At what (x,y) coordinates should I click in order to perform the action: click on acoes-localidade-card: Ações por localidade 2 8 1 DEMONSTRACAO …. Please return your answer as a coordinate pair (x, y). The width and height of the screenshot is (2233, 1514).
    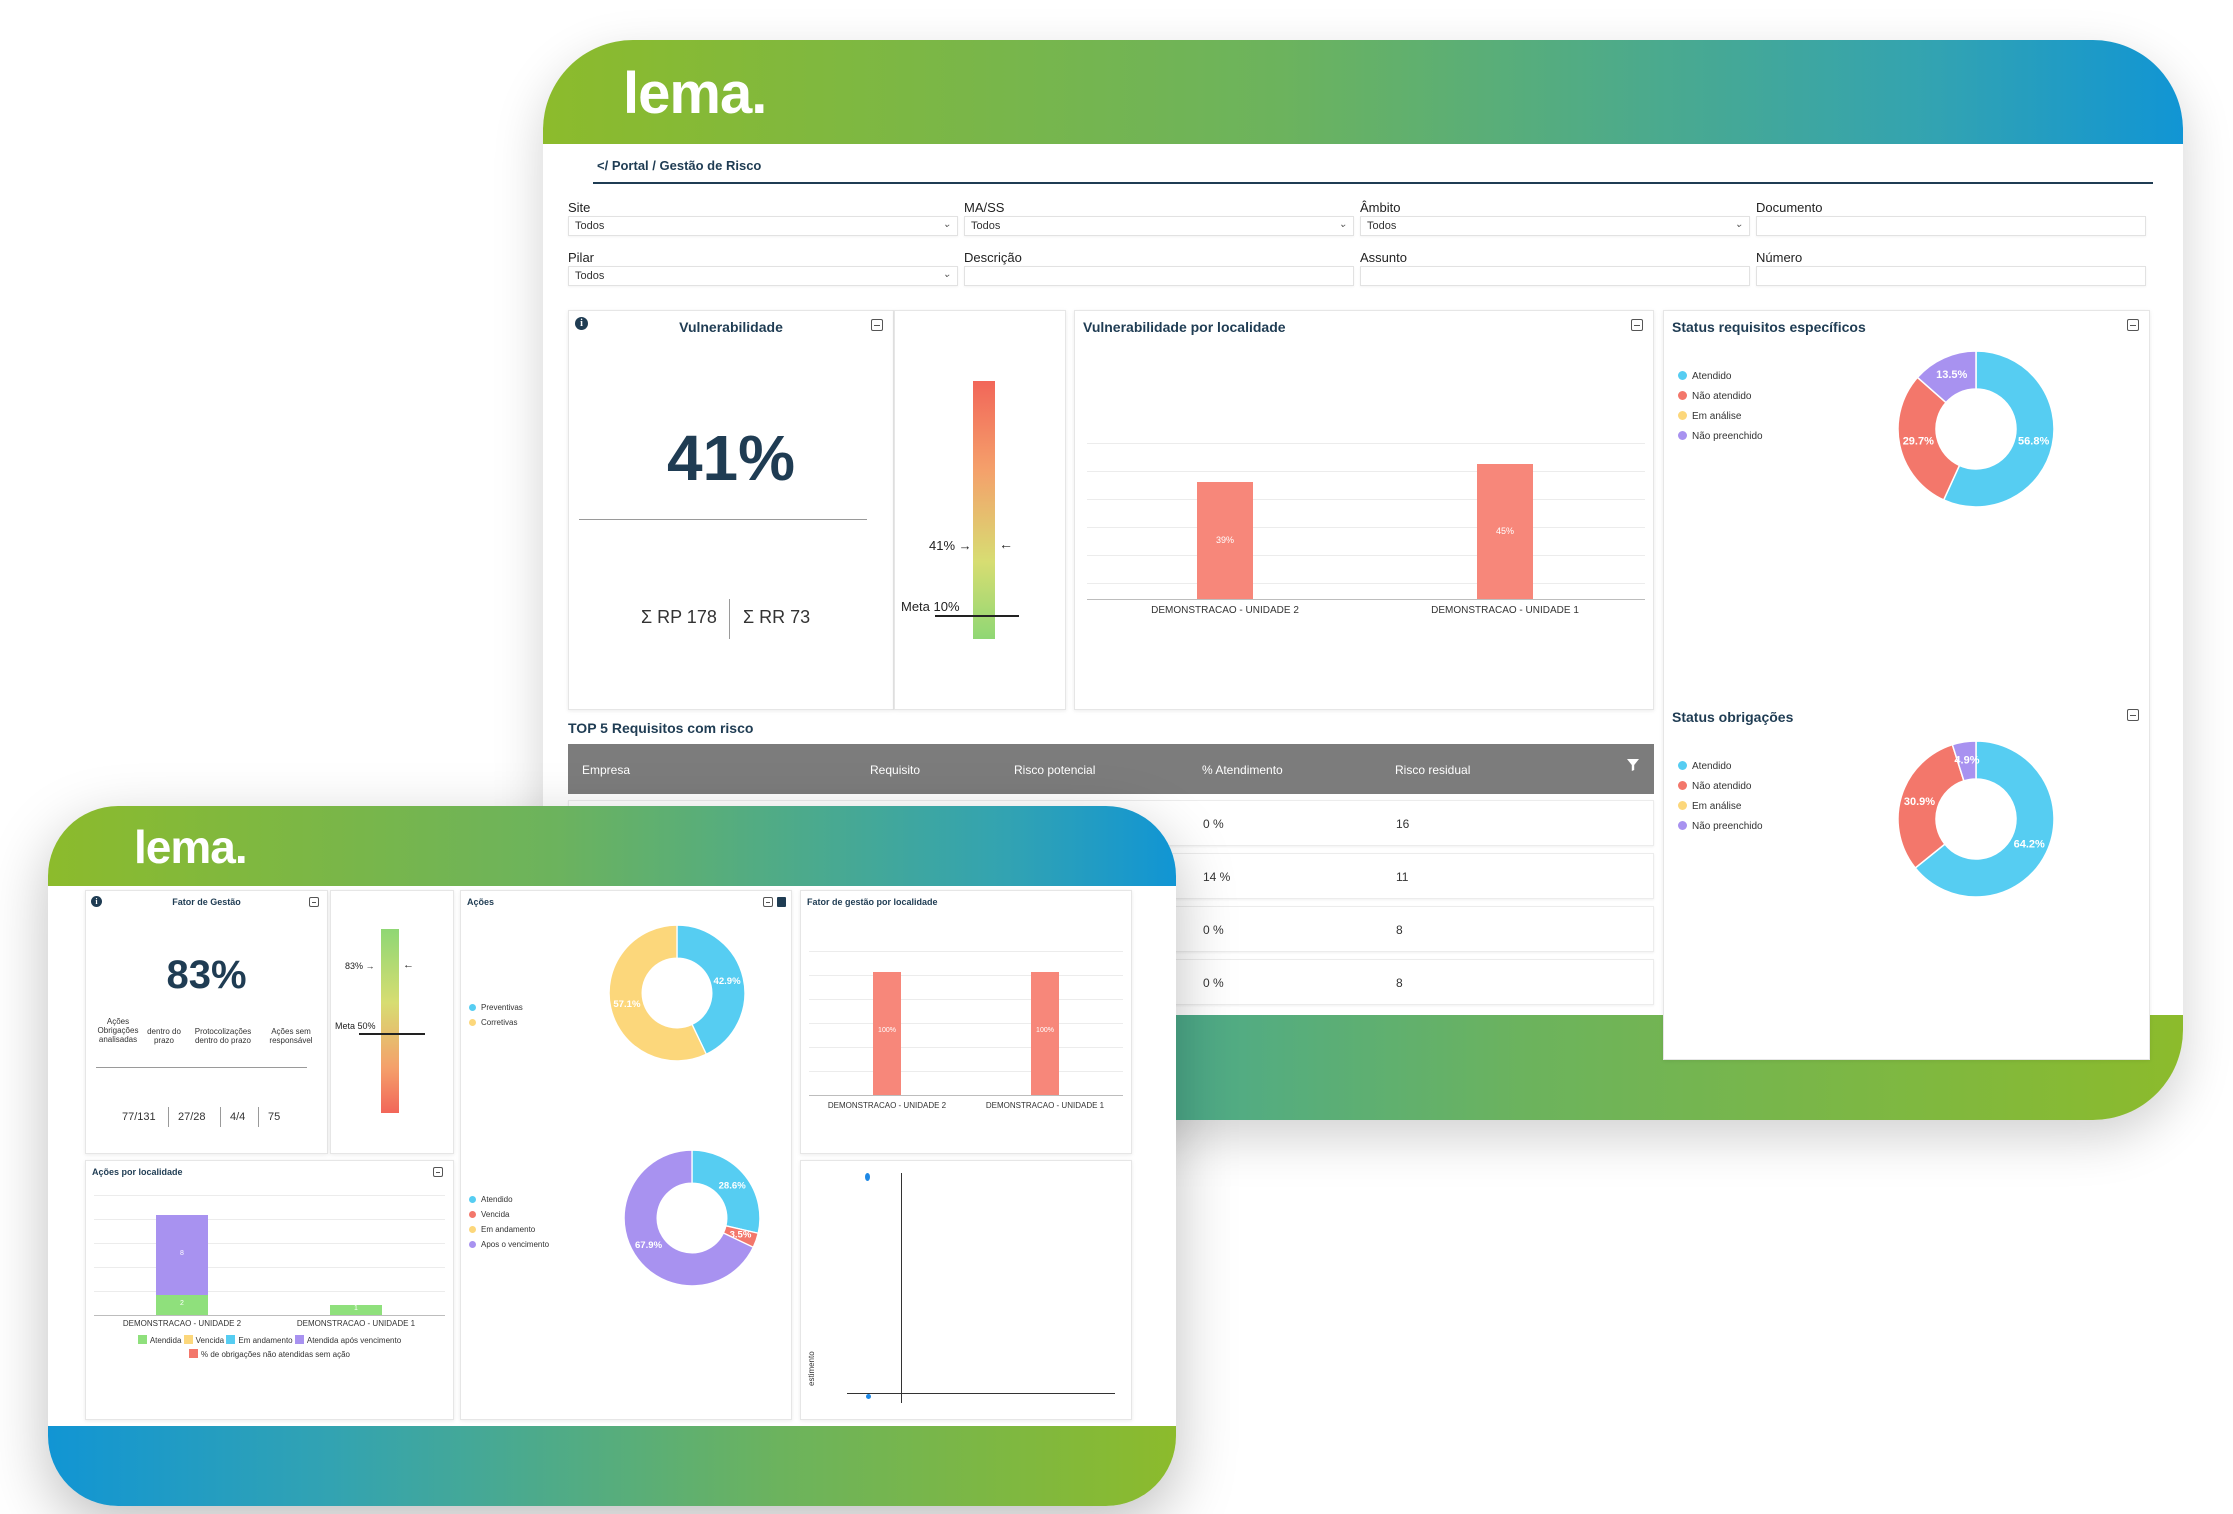
    Looking at the image, I should click on (269, 1290).